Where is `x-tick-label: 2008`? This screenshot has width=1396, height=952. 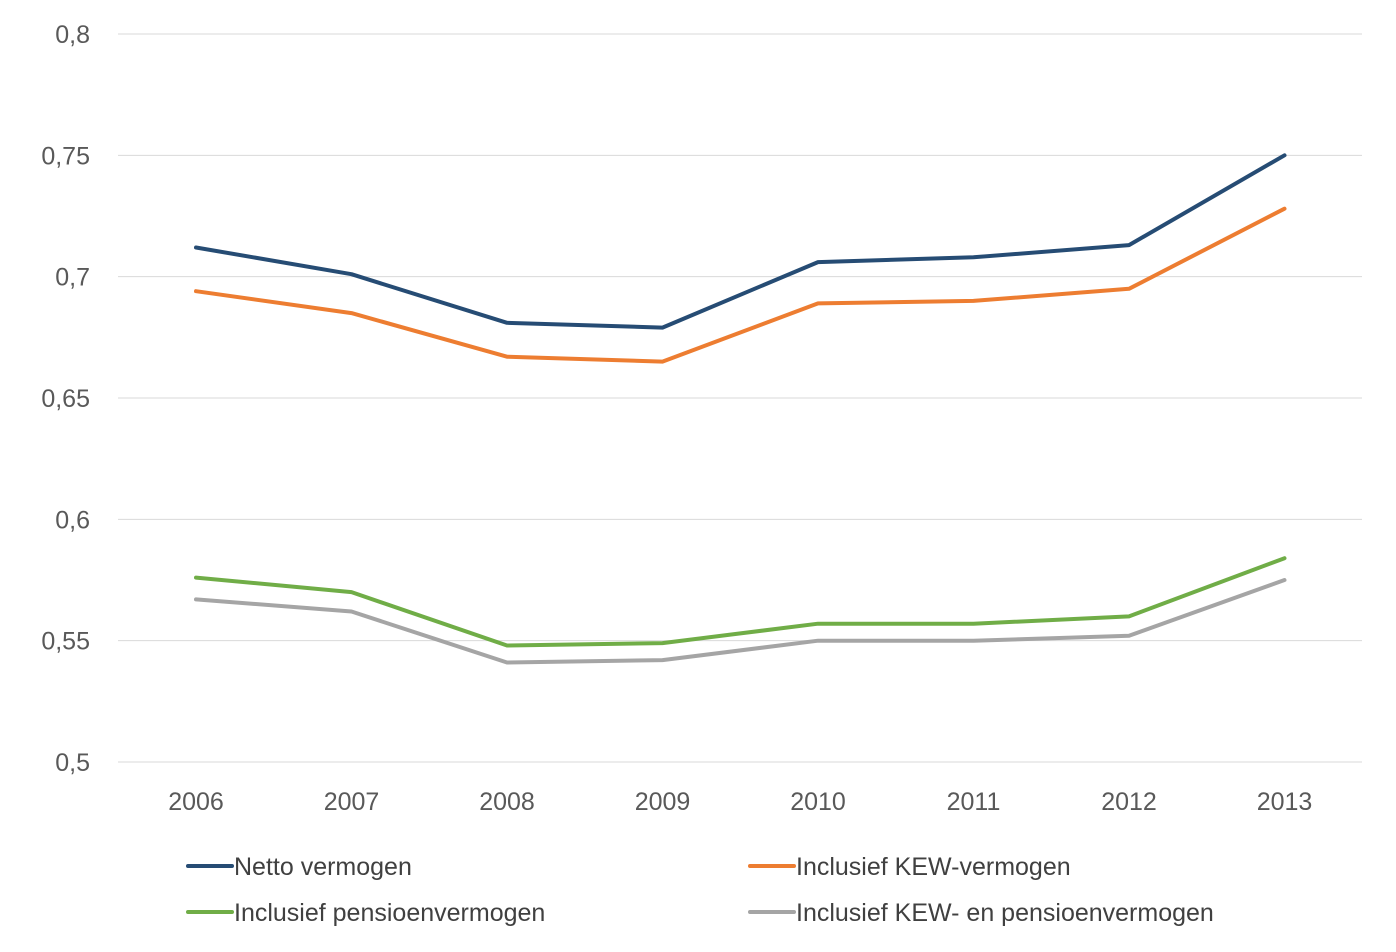 x-tick-label: 2008 is located at coordinates (507, 802).